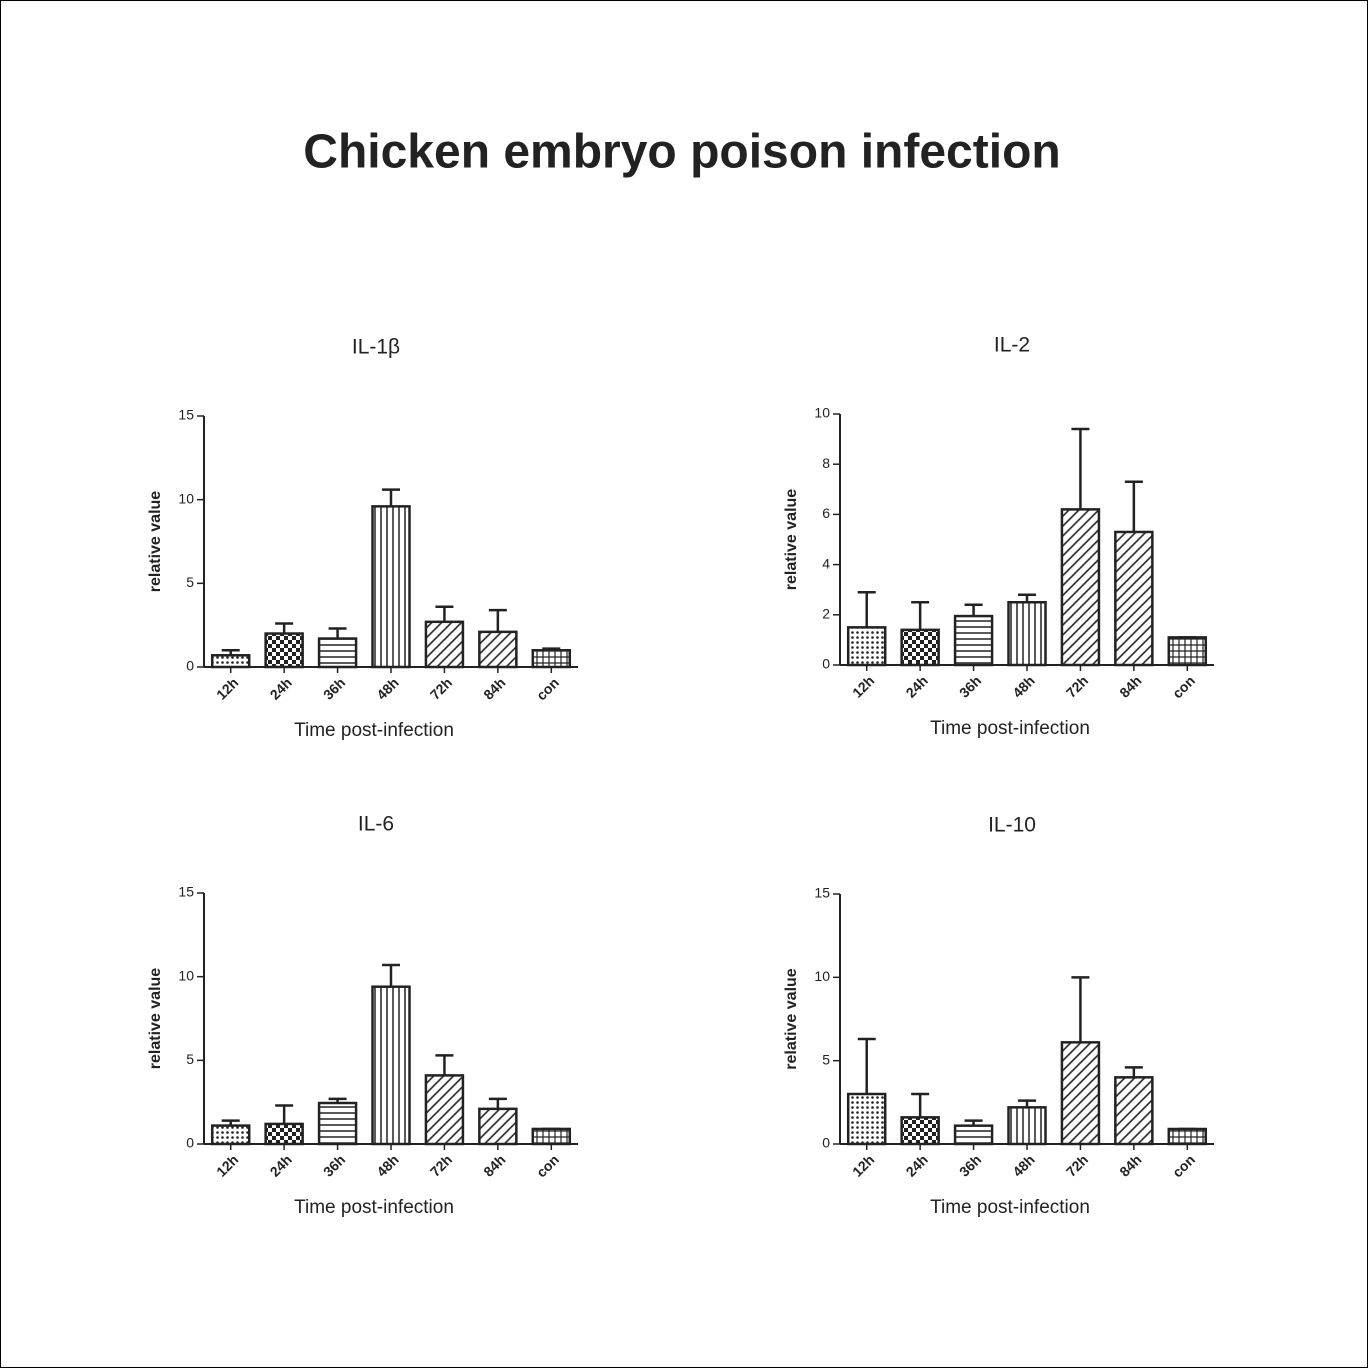 The width and height of the screenshot is (1368, 1368). I want to click on panel-title: IL-2, so click(1012, 345).